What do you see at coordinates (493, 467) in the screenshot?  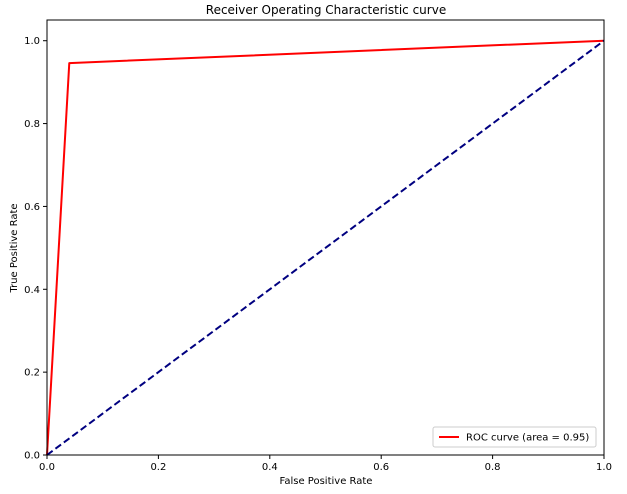 I see `x-tick-label: 0.8` at bounding box center [493, 467].